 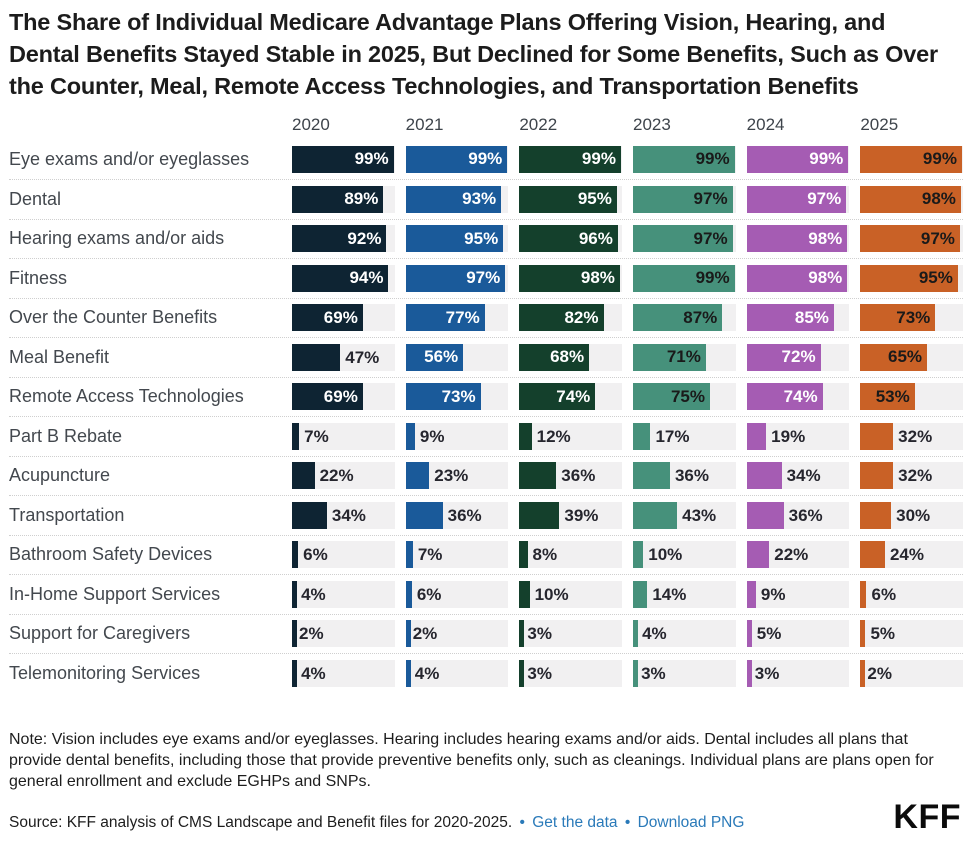 I want to click on bar-track: 98%, so click(x=570, y=278).